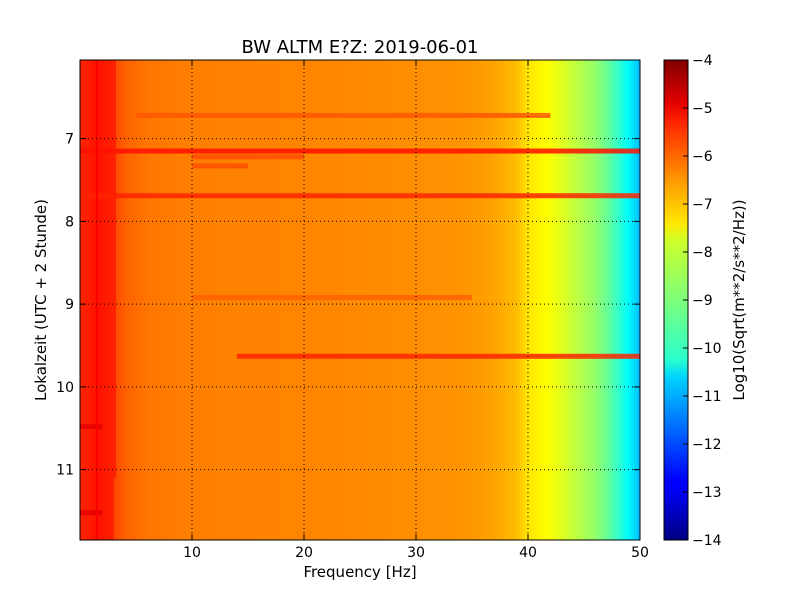 The width and height of the screenshot is (800, 604). I want to click on y-tick-label: 9, so click(69, 305).